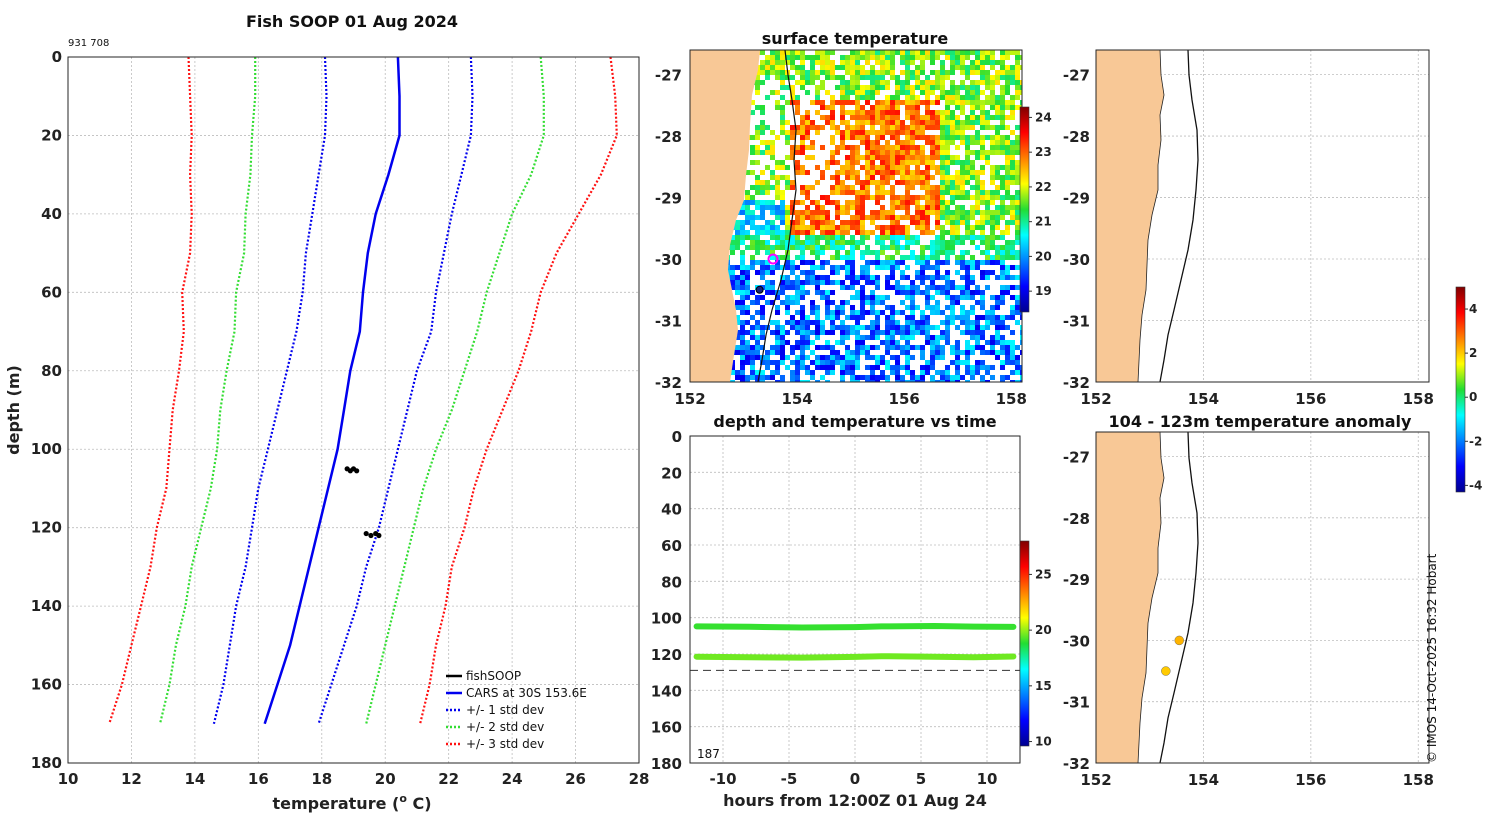  Describe the element at coordinates (366, 533) in the screenshot. I see `fishsoop-point` at that location.